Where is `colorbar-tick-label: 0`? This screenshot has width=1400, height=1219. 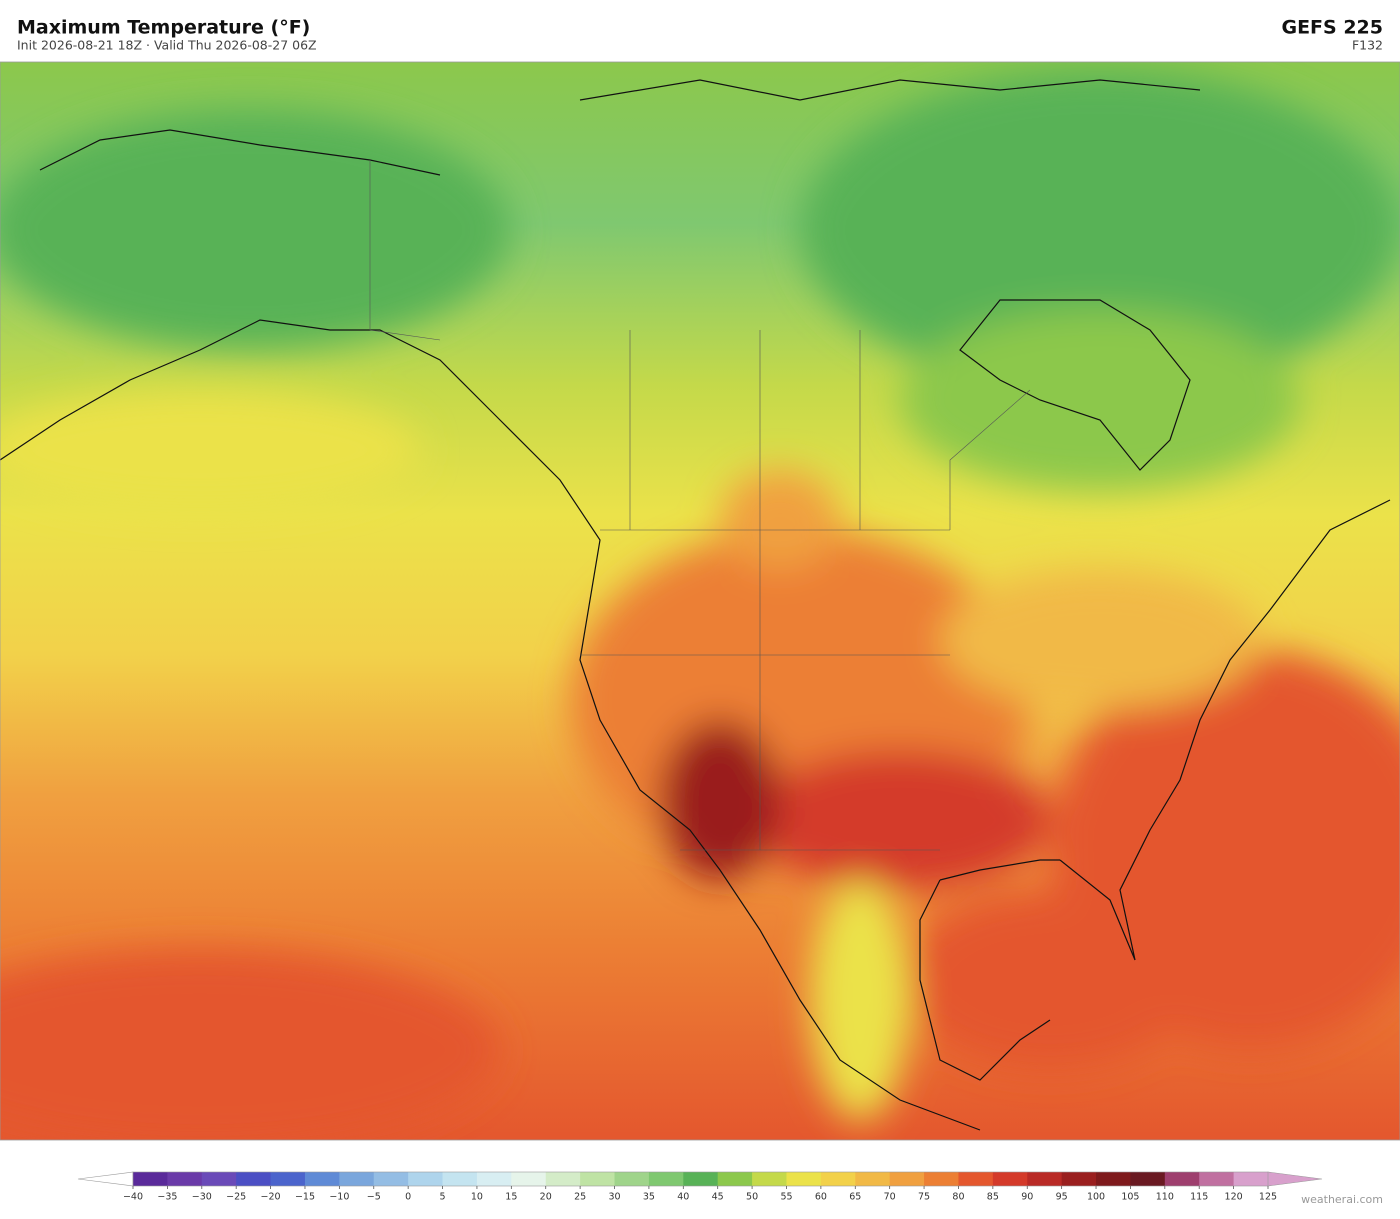 colorbar-tick-label: 0 is located at coordinates (408, 1197).